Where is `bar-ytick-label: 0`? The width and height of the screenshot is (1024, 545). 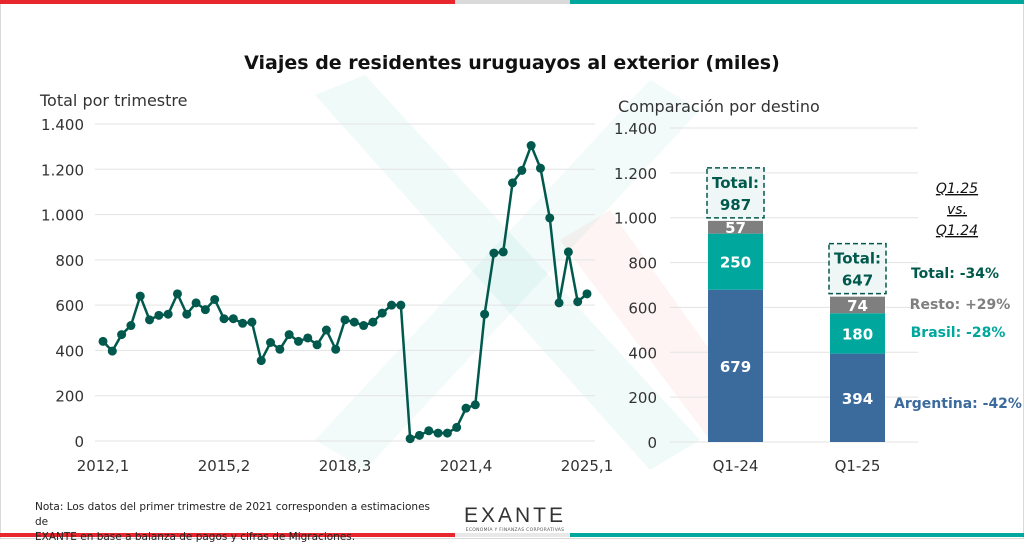
bar-ytick-label: 0 is located at coordinates (652, 443).